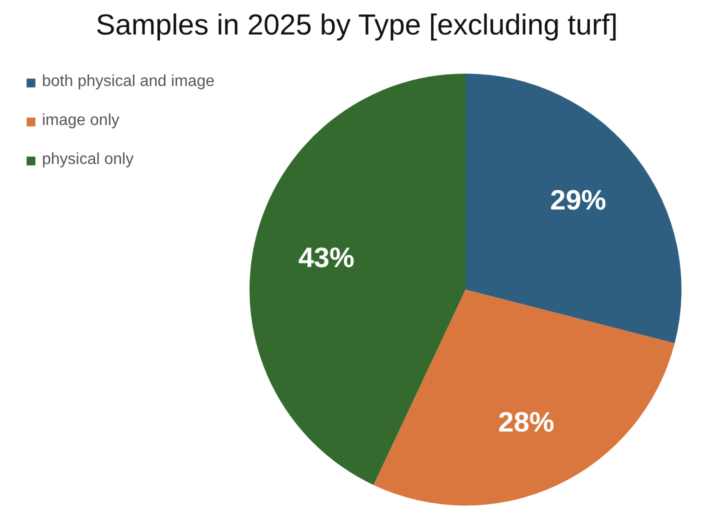 This screenshot has height=525, width=713. Describe the element at coordinates (357, 26) in the screenshot. I see `chart-title: Samples in 2025 by Type [excluding turf]` at that location.